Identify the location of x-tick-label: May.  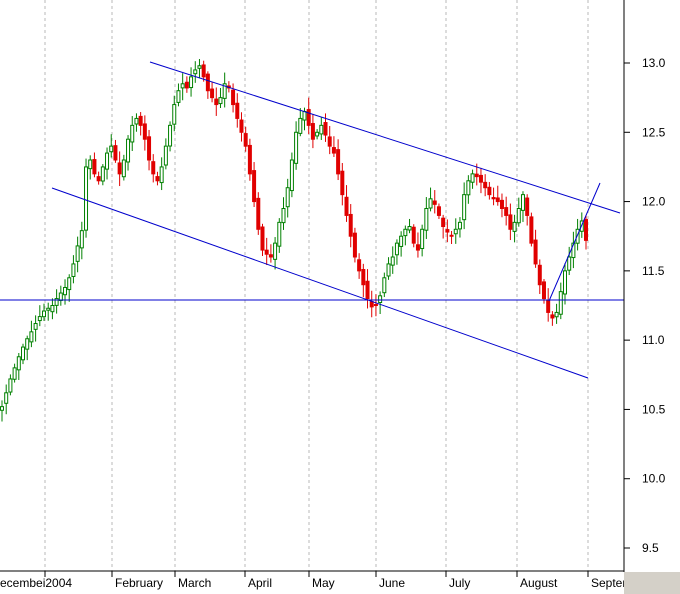
(323, 583).